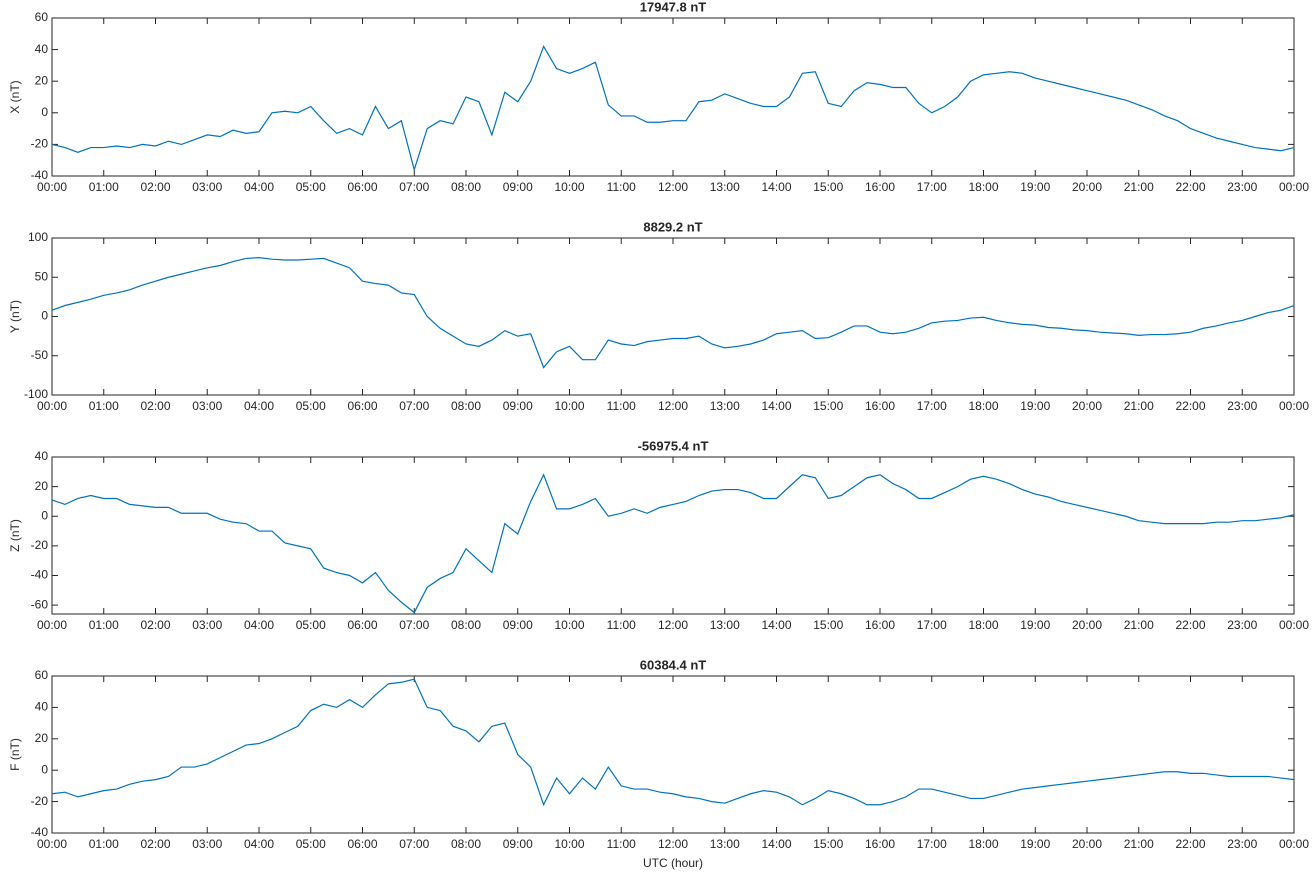 The image size is (1316, 872). What do you see at coordinates (44, 769) in the screenshot?
I see `y-tick-label: 0` at bounding box center [44, 769].